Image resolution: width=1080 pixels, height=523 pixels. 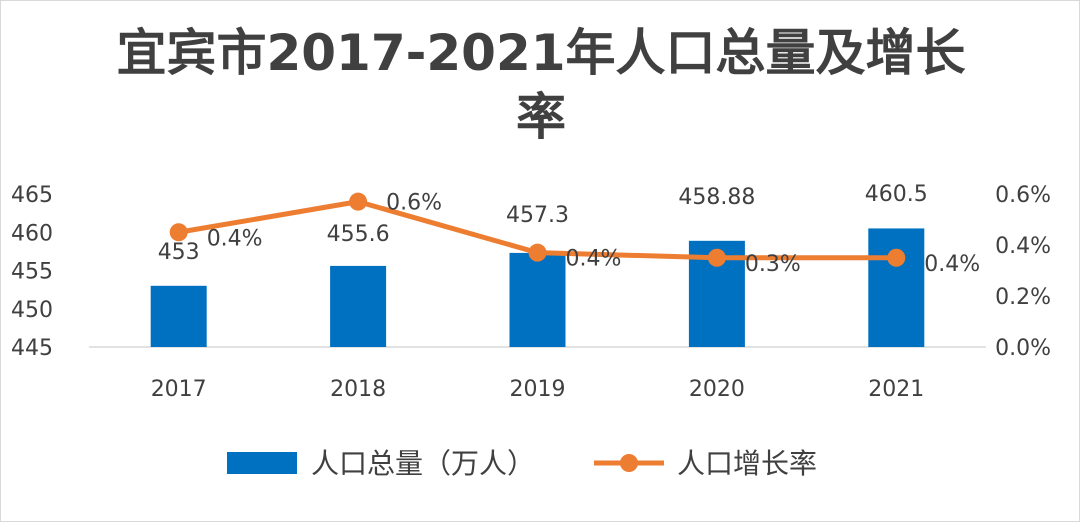 I want to click on y-left-tick-label: 445, so click(x=32, y=348).